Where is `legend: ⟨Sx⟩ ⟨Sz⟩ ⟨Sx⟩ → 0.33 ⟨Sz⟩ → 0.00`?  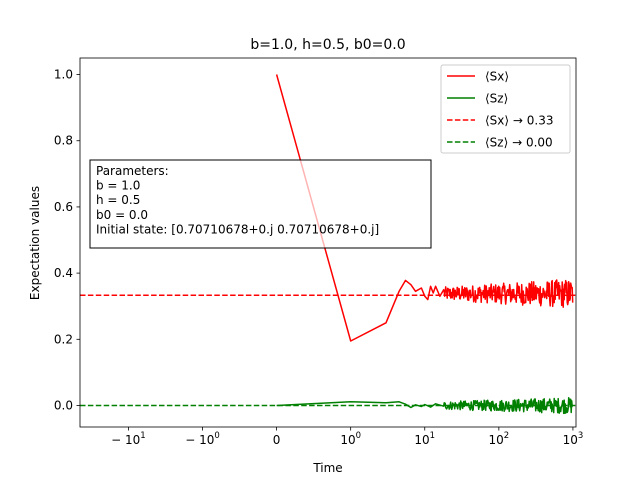 legend: ⟨Sx⟩ ⟨Sz⟩ ⟨Sx⟩ → 0.33 ⟨Sz⟩ → 0.00 is located at coordinates (505, 109).